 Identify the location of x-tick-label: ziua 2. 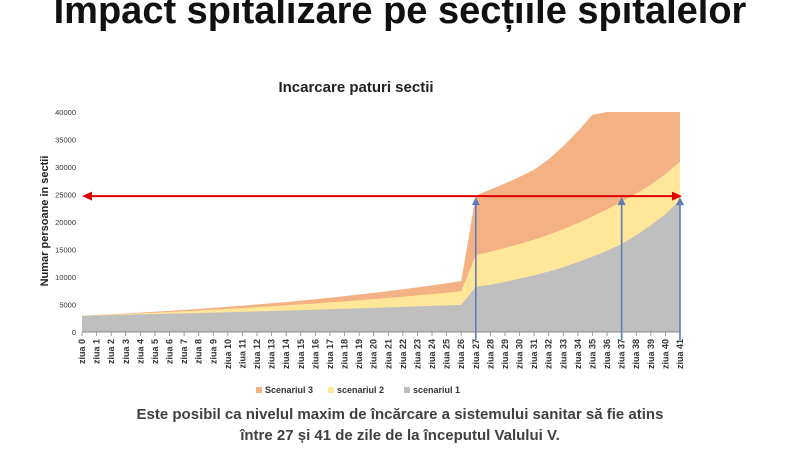
(111, 351).